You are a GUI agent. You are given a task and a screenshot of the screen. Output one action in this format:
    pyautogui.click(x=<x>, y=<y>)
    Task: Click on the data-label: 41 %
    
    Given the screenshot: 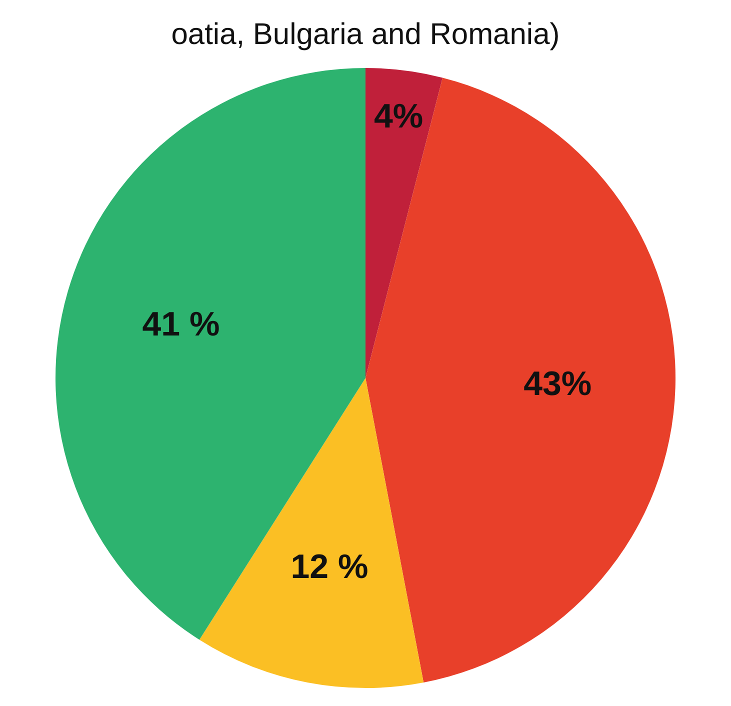 What is the action you would take?
    pyautogui.click(x=181, y=324)
    